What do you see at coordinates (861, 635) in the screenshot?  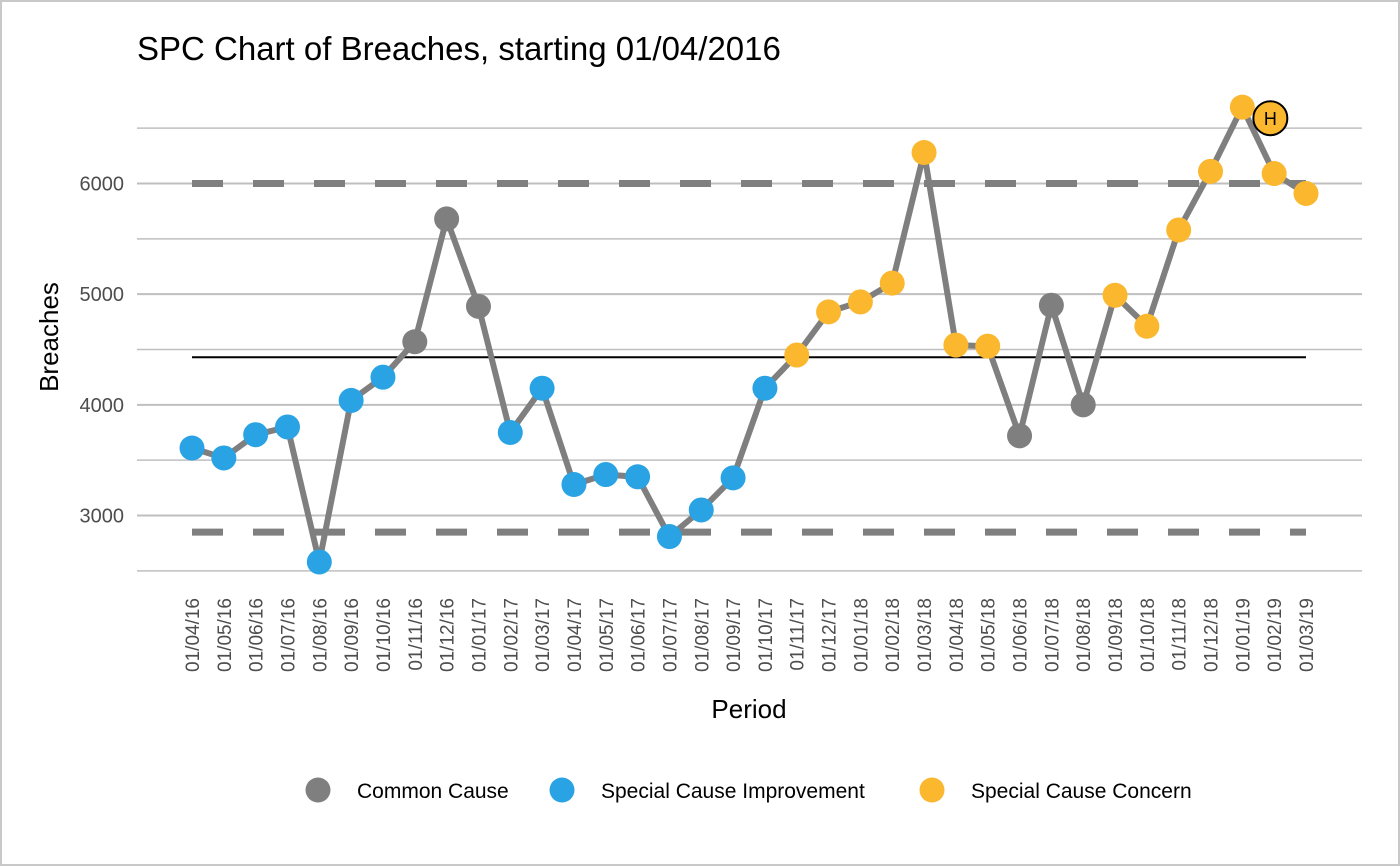 I see `x-tick-label: 01/01/18` at bounding box center [861, 635].